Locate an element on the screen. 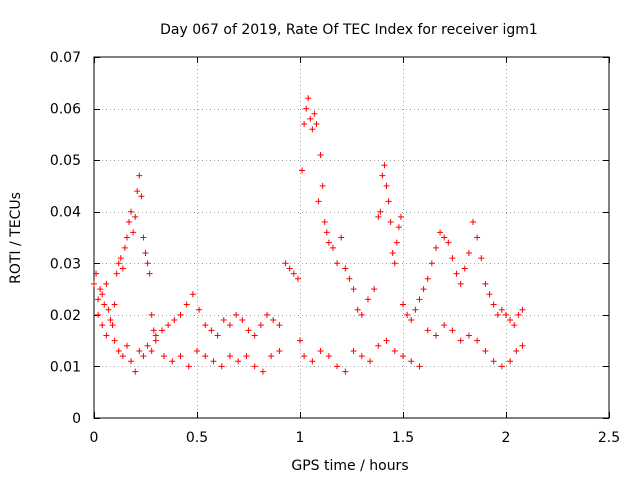 This screenshot has height=480, width=640. x-tick-label: 1.5 is located at coordinates (403, 438).